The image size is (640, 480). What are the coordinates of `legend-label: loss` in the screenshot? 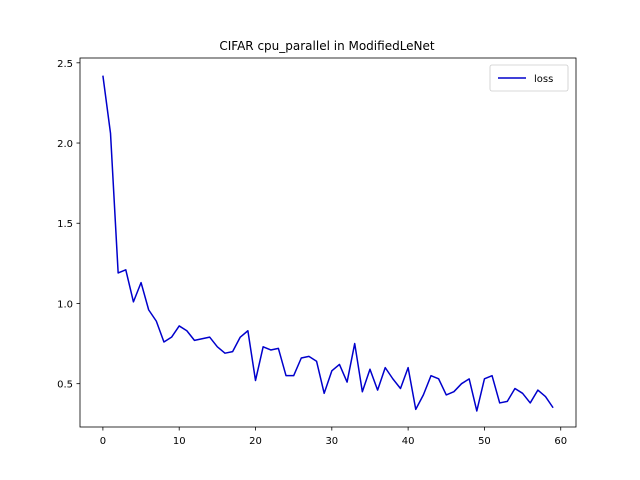 It's located at (543, 79).